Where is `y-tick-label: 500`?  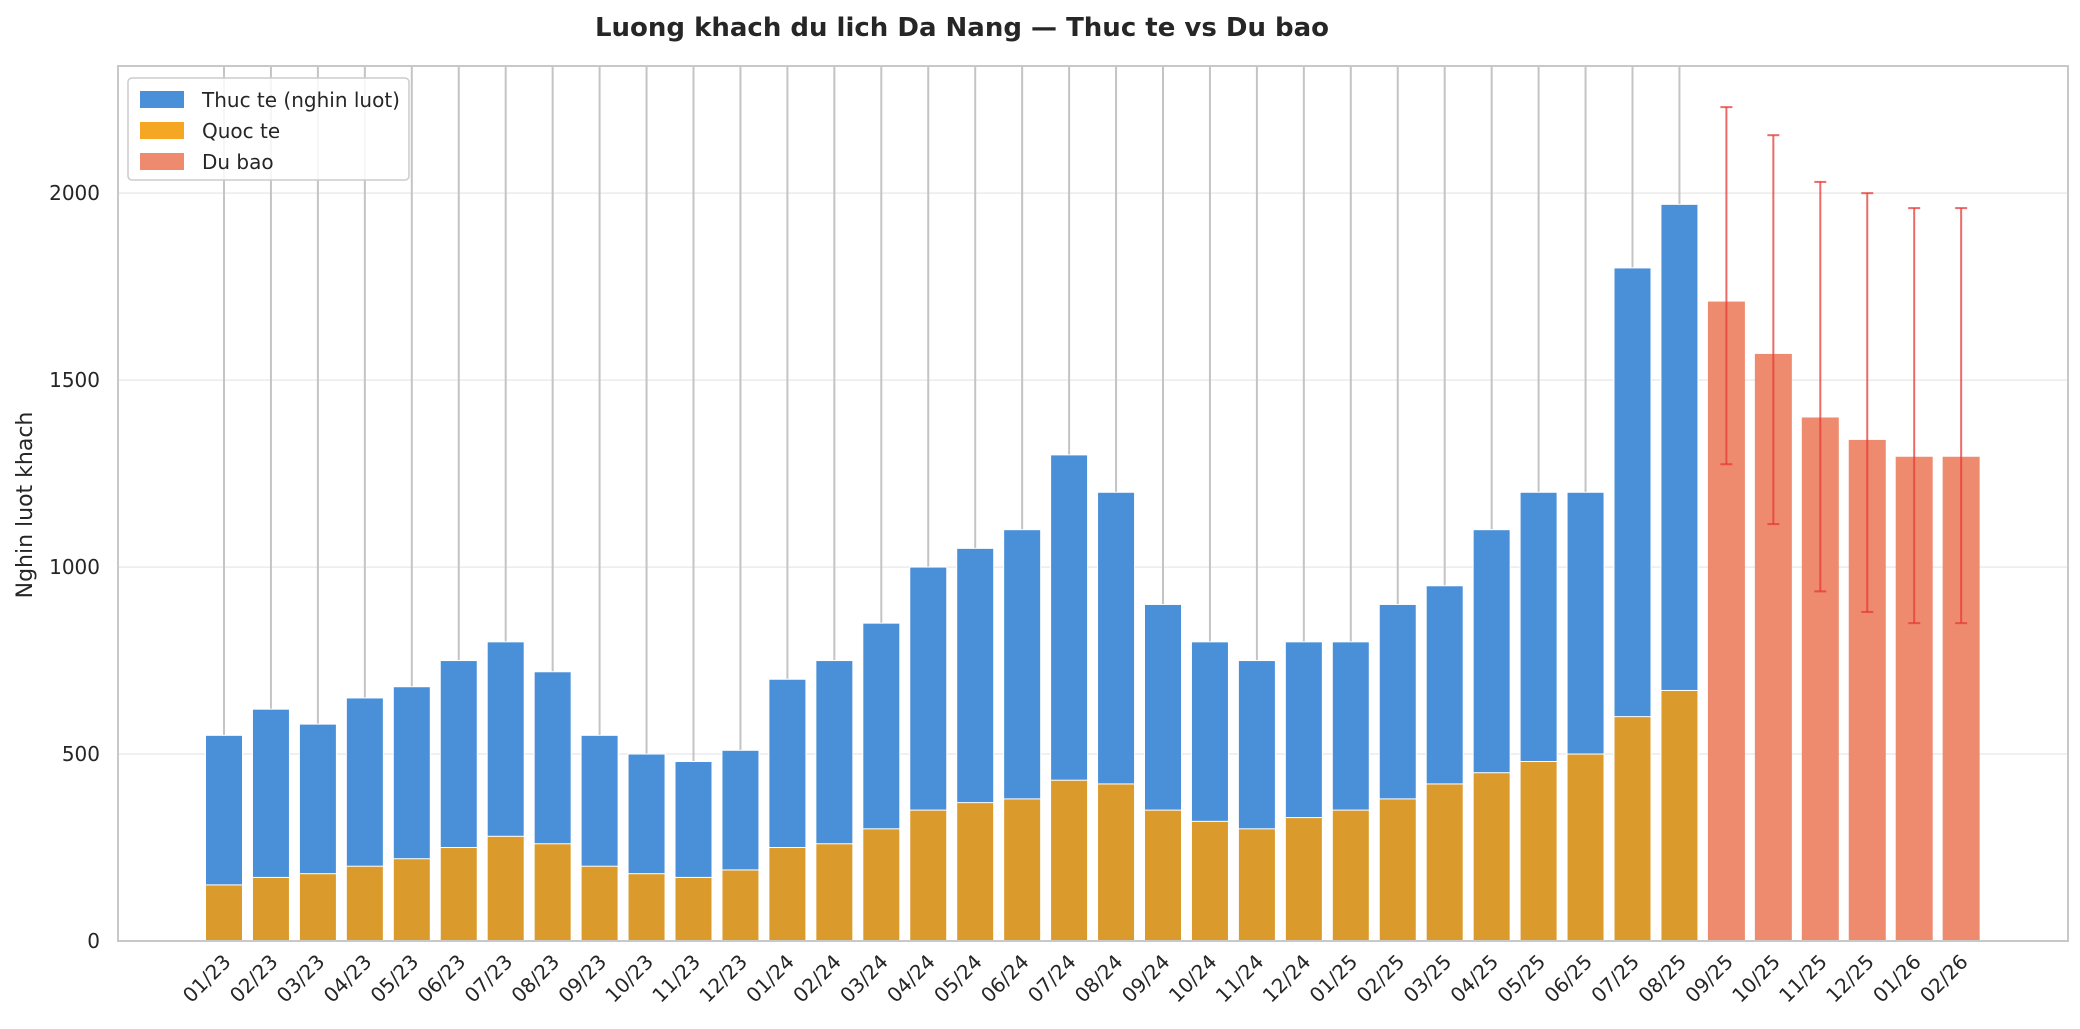
y-tick-label: 500 is located at coordinates (81, 754).